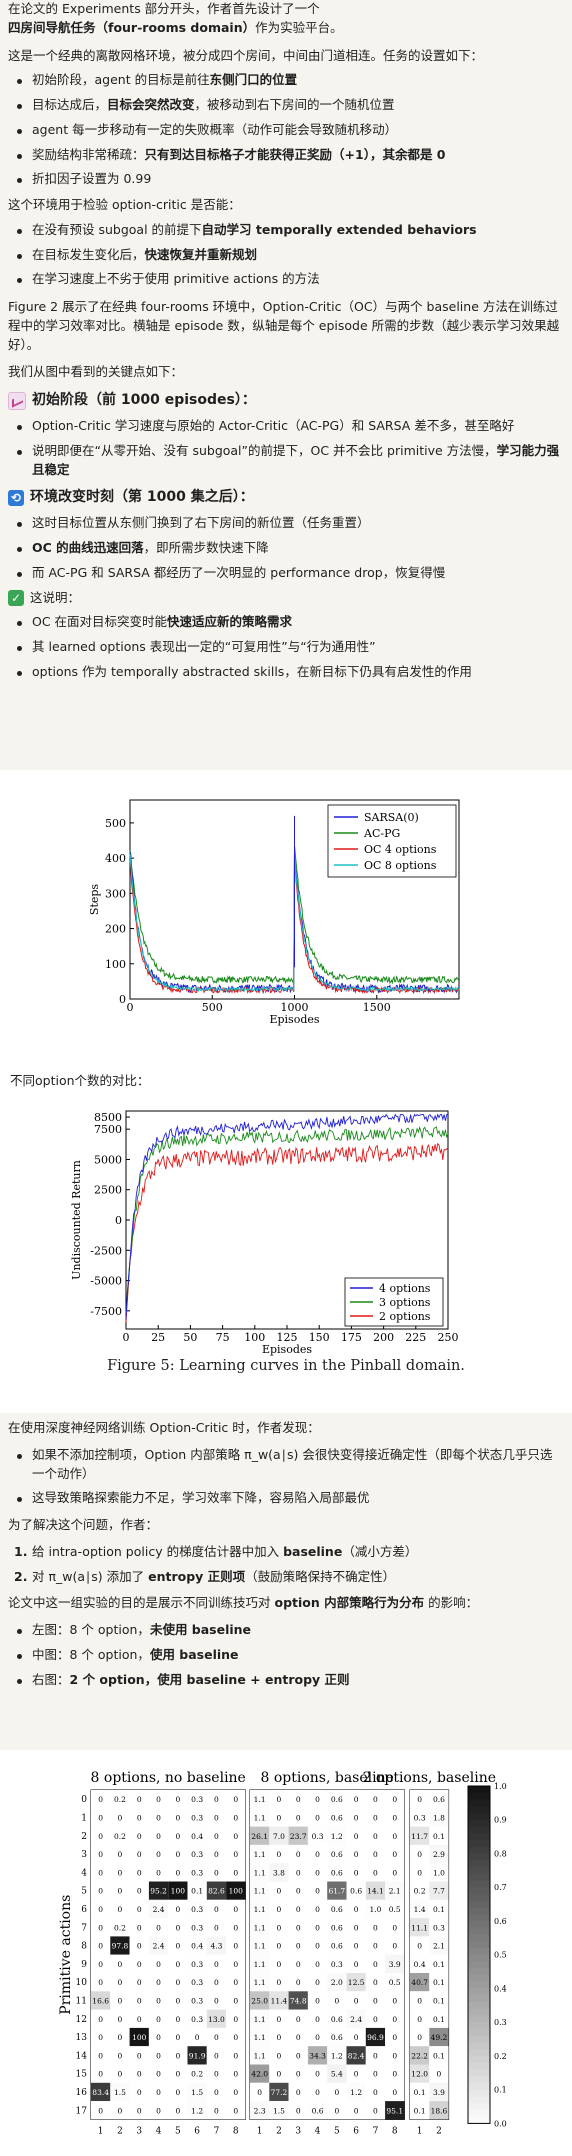  What do you see at coordinates (375, 2037) in the screenshot?
I see `heat-middle-cell-label: 96.9` at bounding box center [375, 2037].